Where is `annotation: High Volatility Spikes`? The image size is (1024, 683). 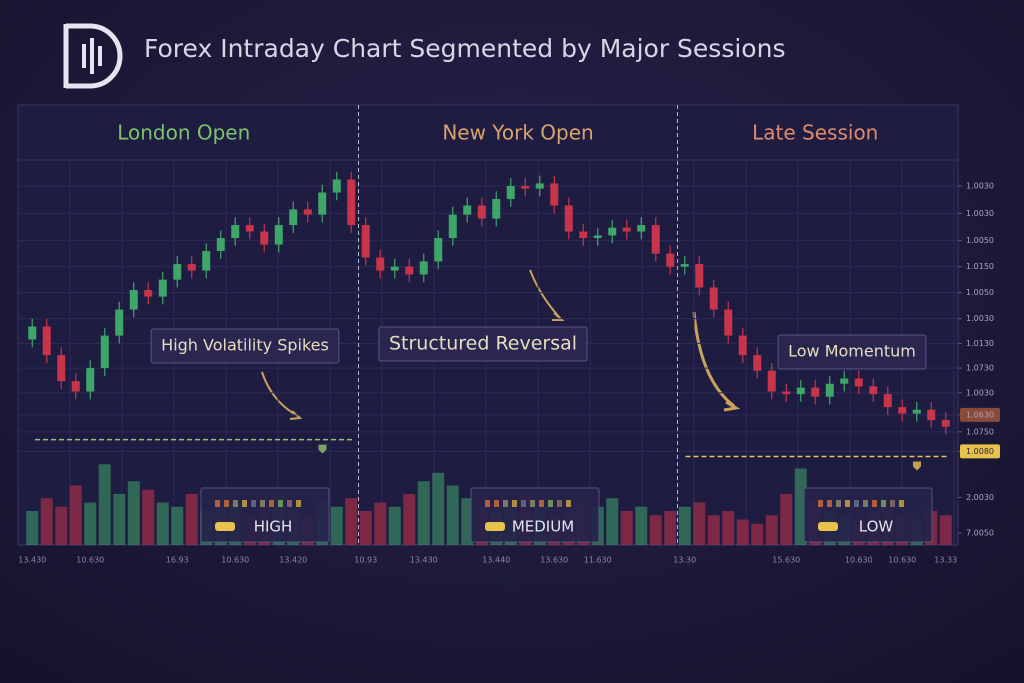 annotation: High Volatility Spikes is located at coordinates (245, 345).